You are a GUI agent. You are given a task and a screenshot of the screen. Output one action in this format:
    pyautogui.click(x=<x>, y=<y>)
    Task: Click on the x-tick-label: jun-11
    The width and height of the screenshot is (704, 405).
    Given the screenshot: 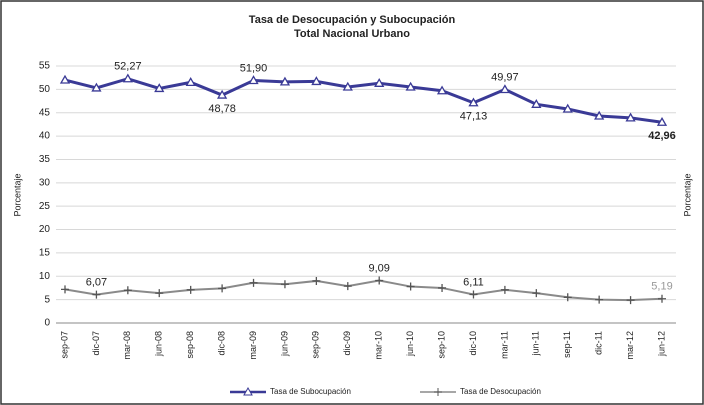 What is the action you would take?
    pyautogui.click(x=536, y=343)
    